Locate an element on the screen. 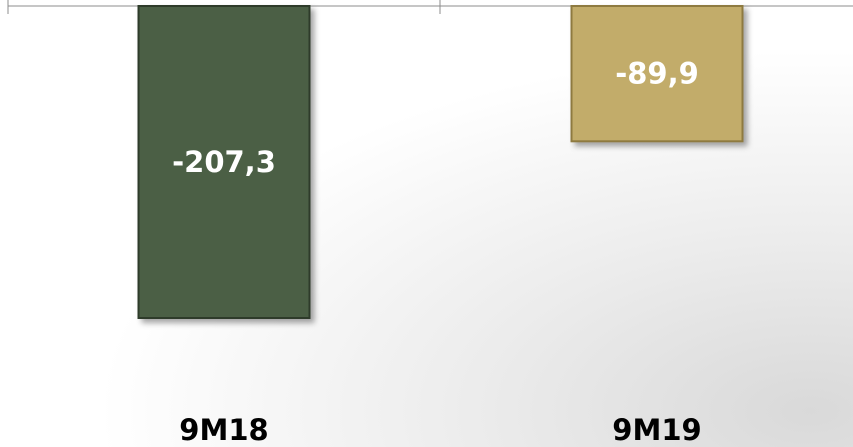  category-label-9m18: 9M18 is located at coordinates (223, 430).